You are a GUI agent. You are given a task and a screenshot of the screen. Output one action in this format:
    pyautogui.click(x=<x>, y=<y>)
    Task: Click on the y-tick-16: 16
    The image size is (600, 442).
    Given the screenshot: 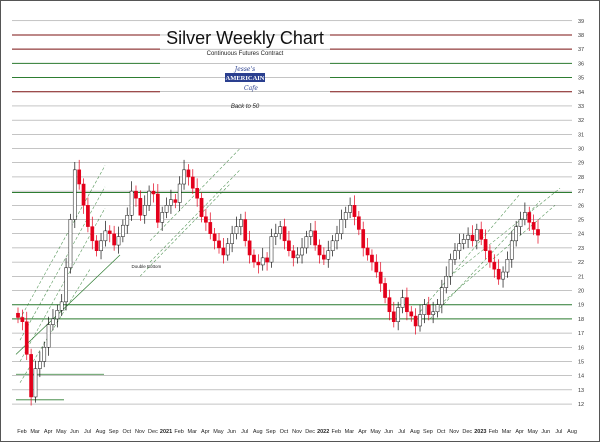 What is the action you would take?
    pyautogui.click(x=581, y=348)
    